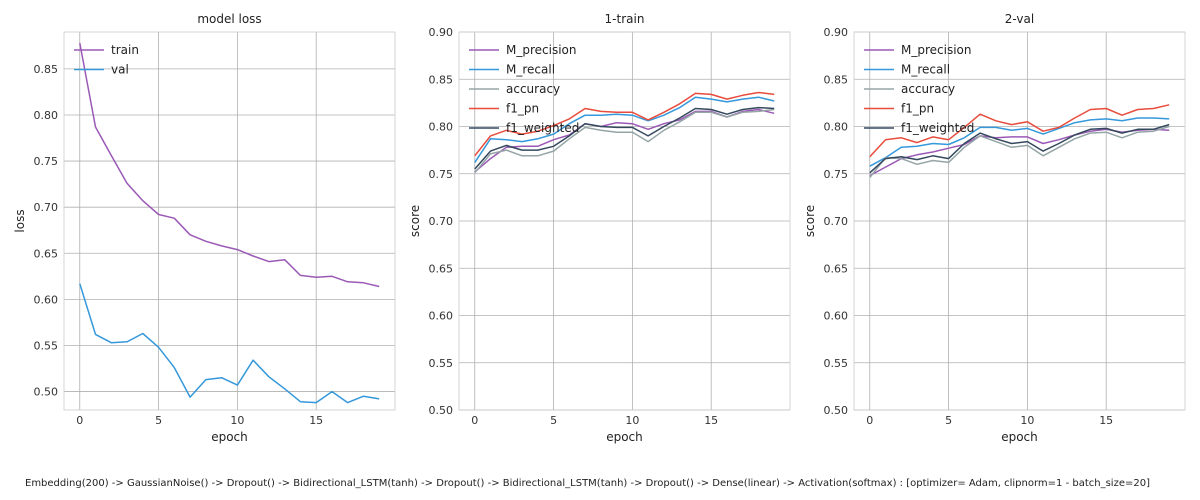 The width and height of the screenshot is (1200, 500). What do you see at coordinates (125, 50) in the screenshot?
I see `legend-label: train` at bounding box center [125, 50].